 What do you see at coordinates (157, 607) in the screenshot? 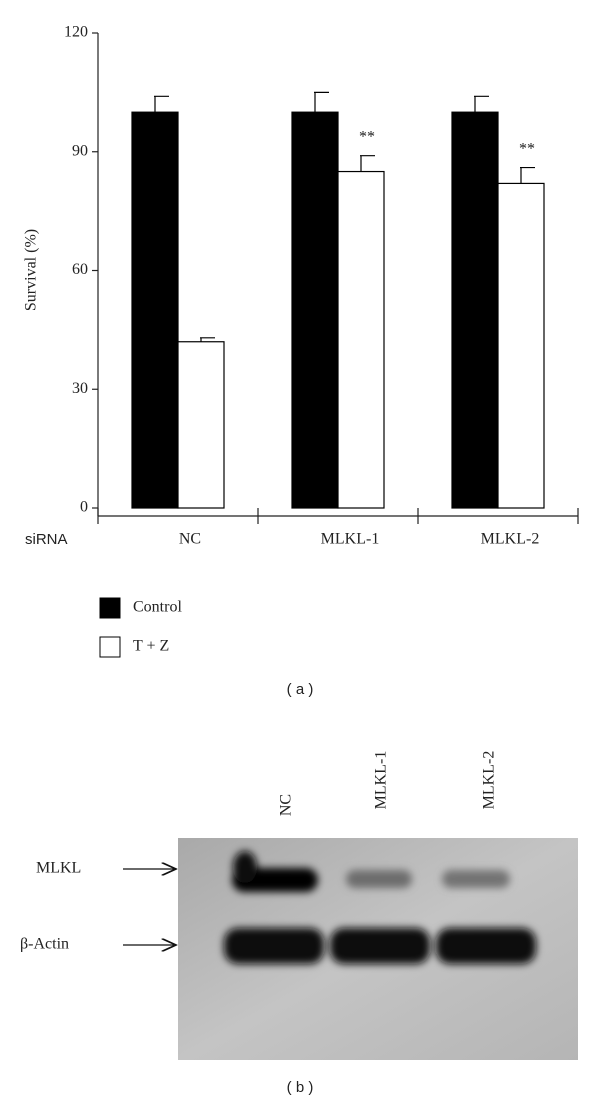
I see `legend-label: Control` at bounding box center [157, 607].